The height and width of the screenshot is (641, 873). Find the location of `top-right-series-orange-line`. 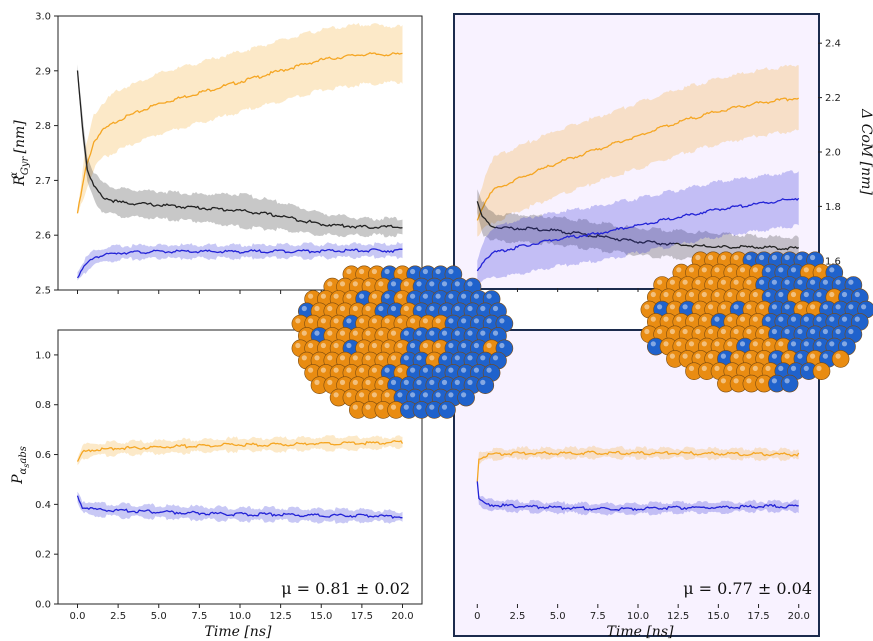

top-right-series-orange-line is located at coordinates (638, 159).